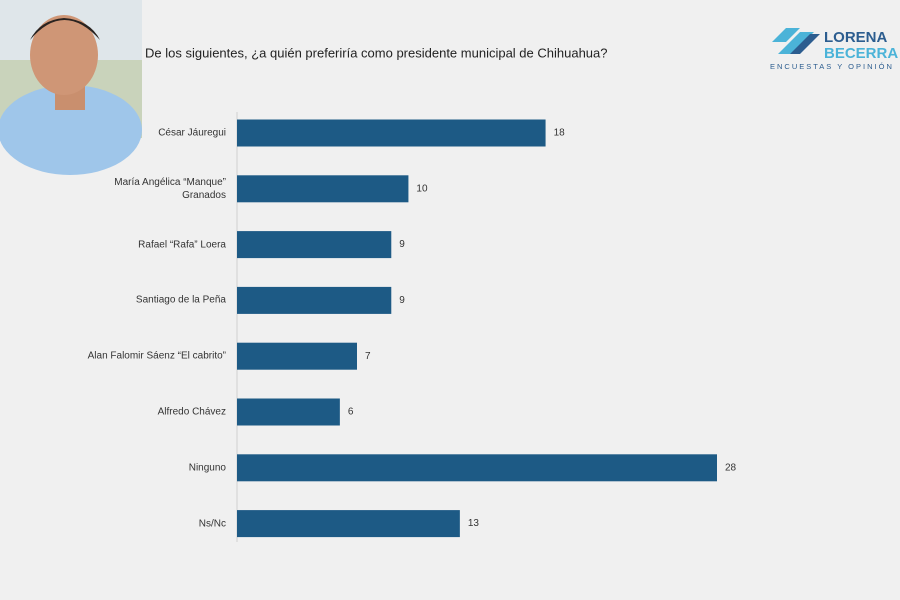 The image size is (900, 600). I want to click on value-label: 10, so click(422, 188).